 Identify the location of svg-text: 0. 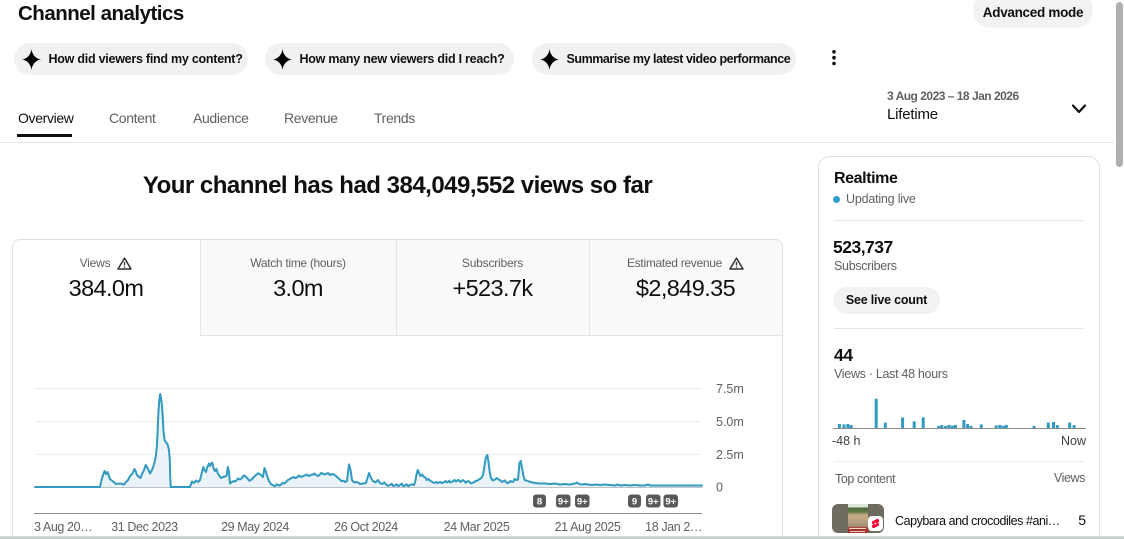
(719, 488).